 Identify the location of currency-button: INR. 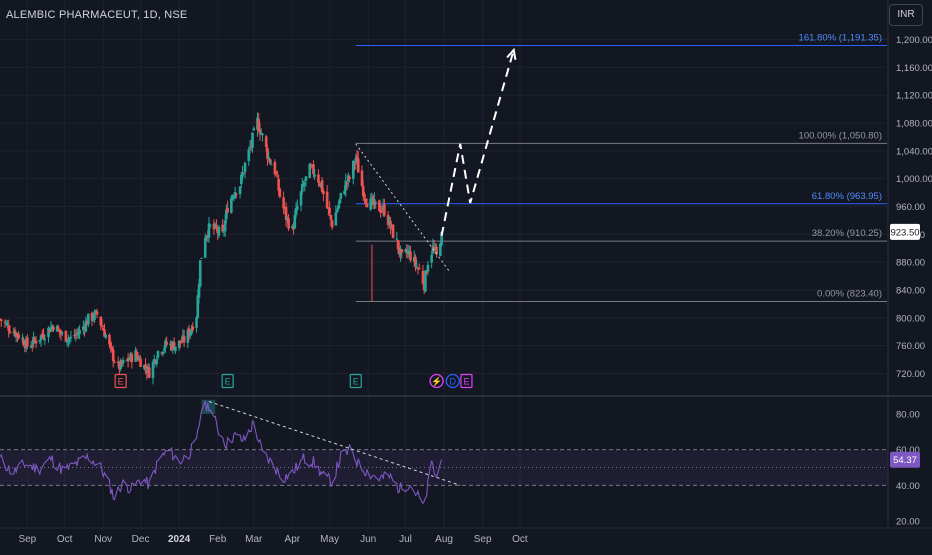
(906, 15).